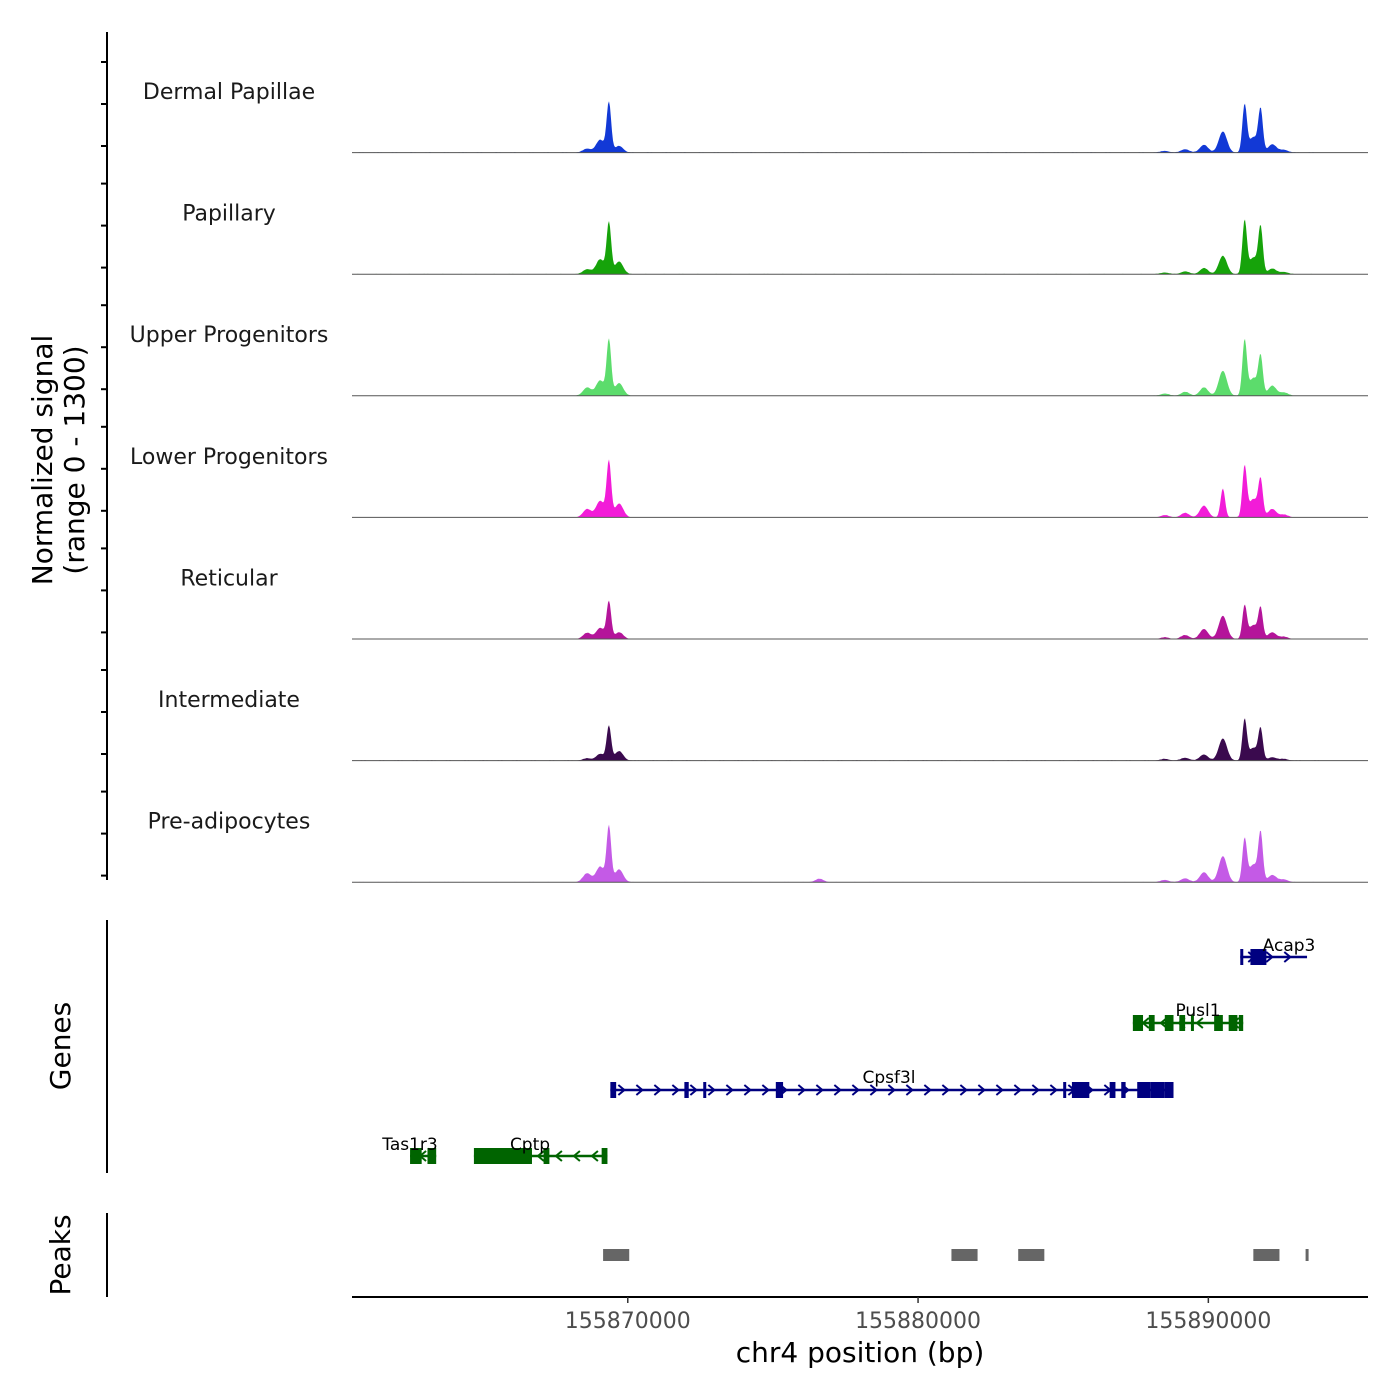 The width and height of the screenshot is (1400, 1400). Describe the element at coordinates (409, 1145) in the screenshot. I see `gene-label: Tas1r3` at that location.